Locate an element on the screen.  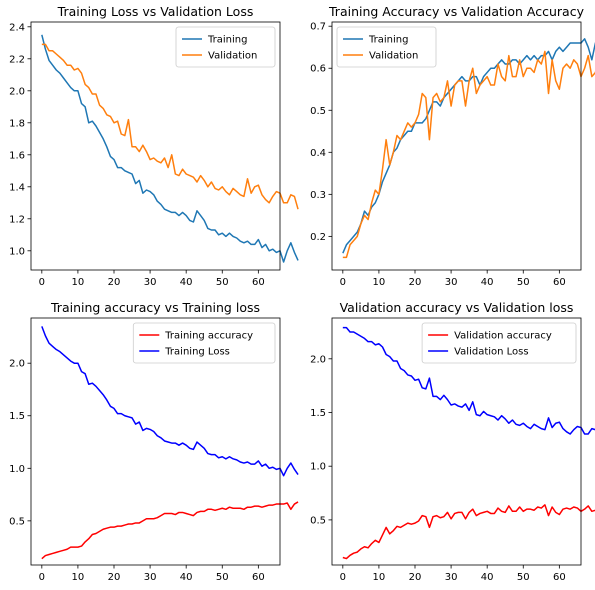
y-tick-label: 0.6 is located at coordinates (318, 69).